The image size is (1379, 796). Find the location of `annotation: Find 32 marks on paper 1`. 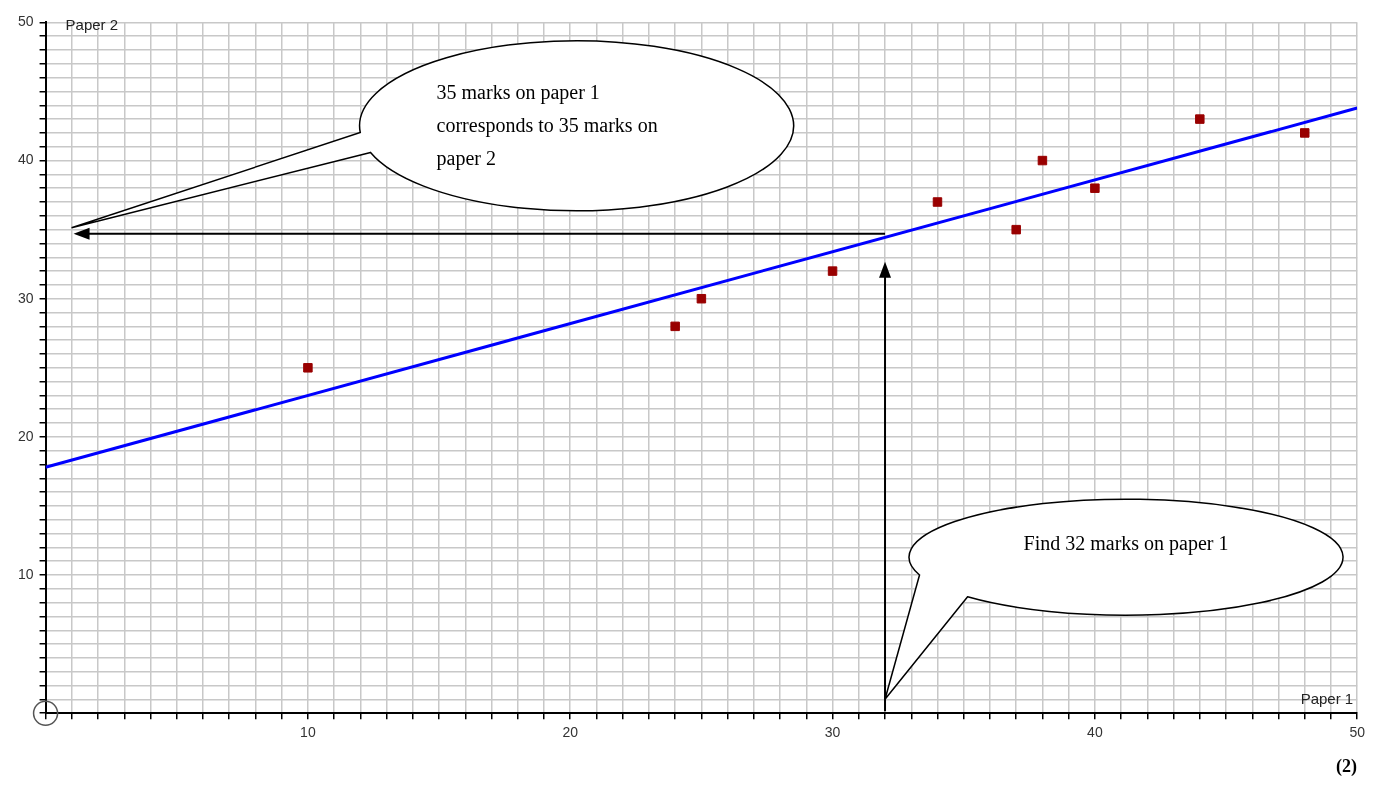

annotation: Find 32 marks on paper 1 is located at coordinates (1126, 544).